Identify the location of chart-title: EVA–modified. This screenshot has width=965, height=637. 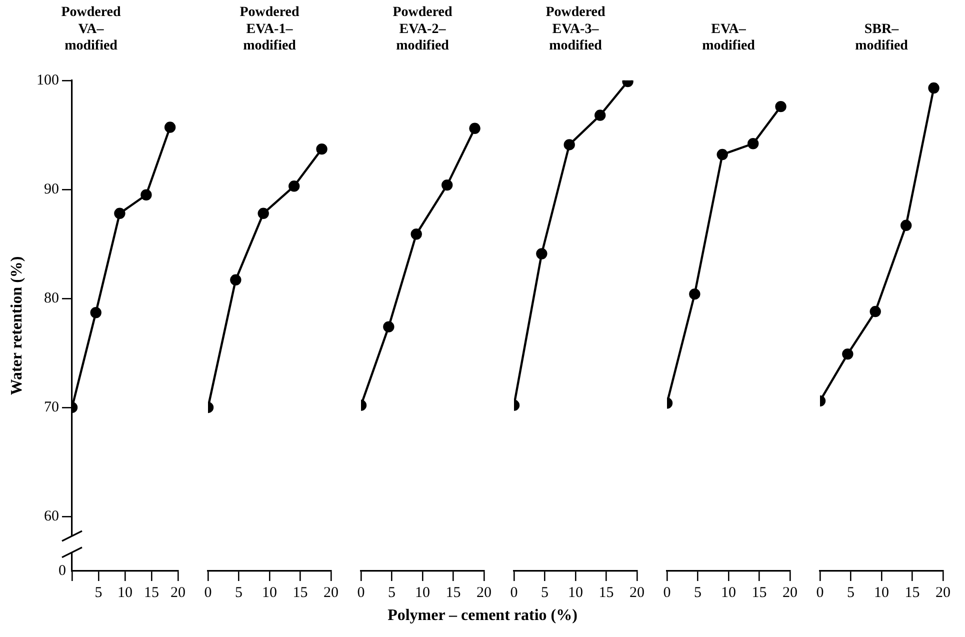
(729, 38).